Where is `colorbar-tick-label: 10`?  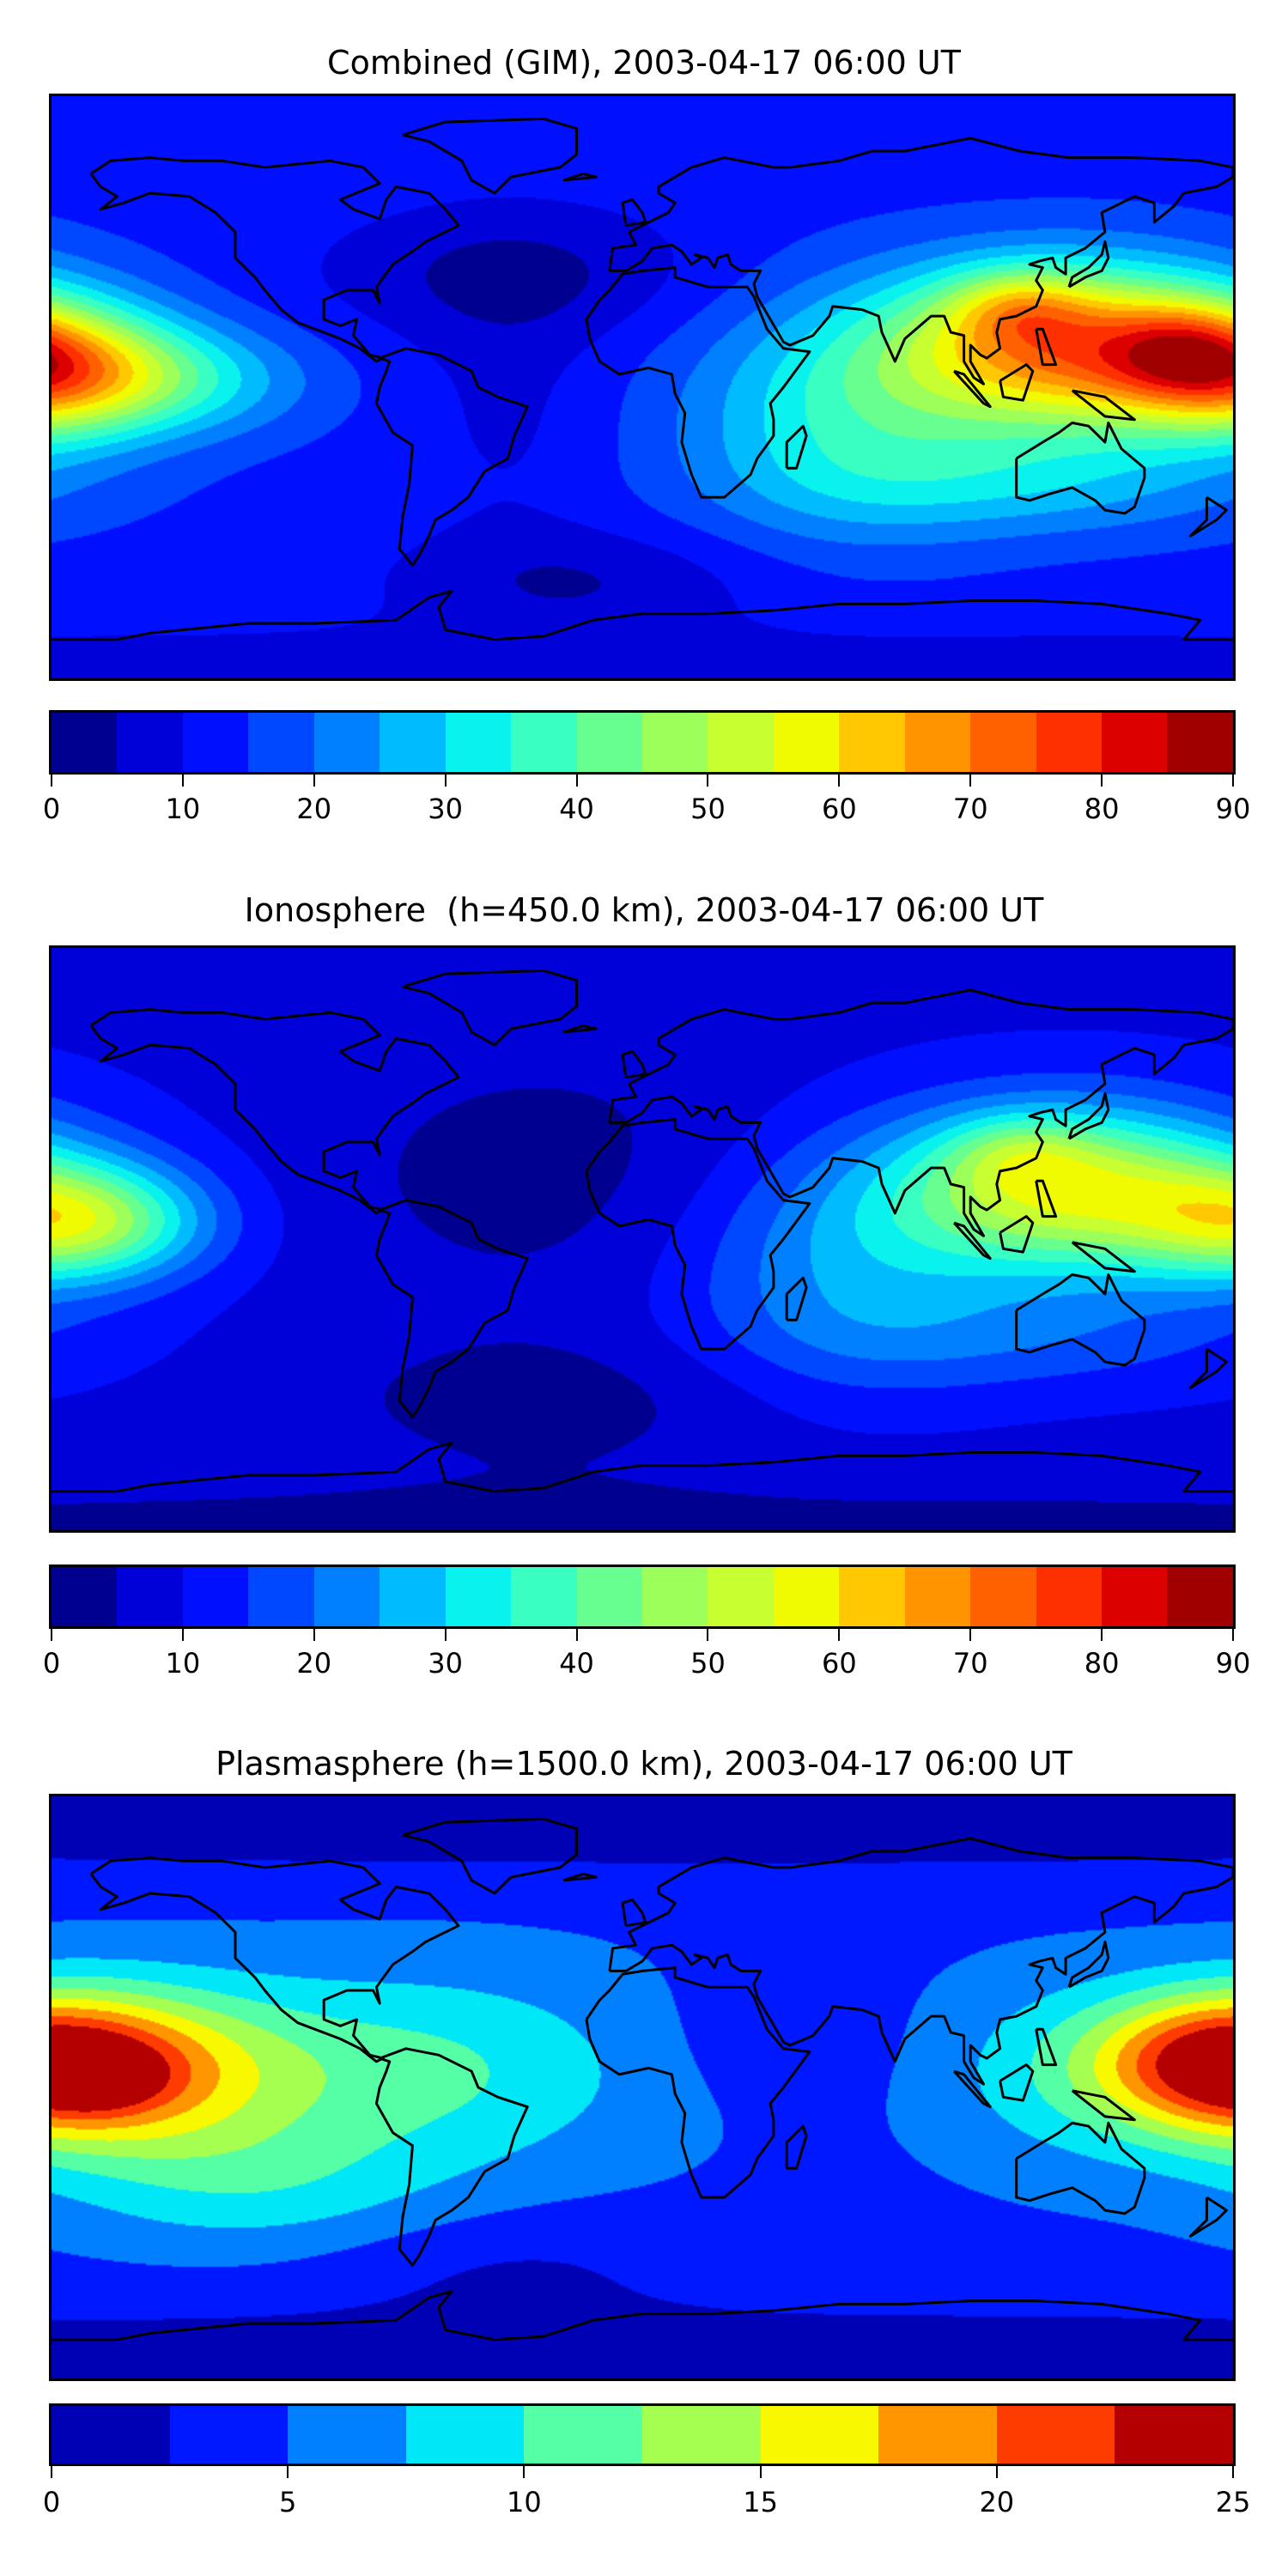
colorbar-tick-label: 10 is located at coordinates (524, 2502).